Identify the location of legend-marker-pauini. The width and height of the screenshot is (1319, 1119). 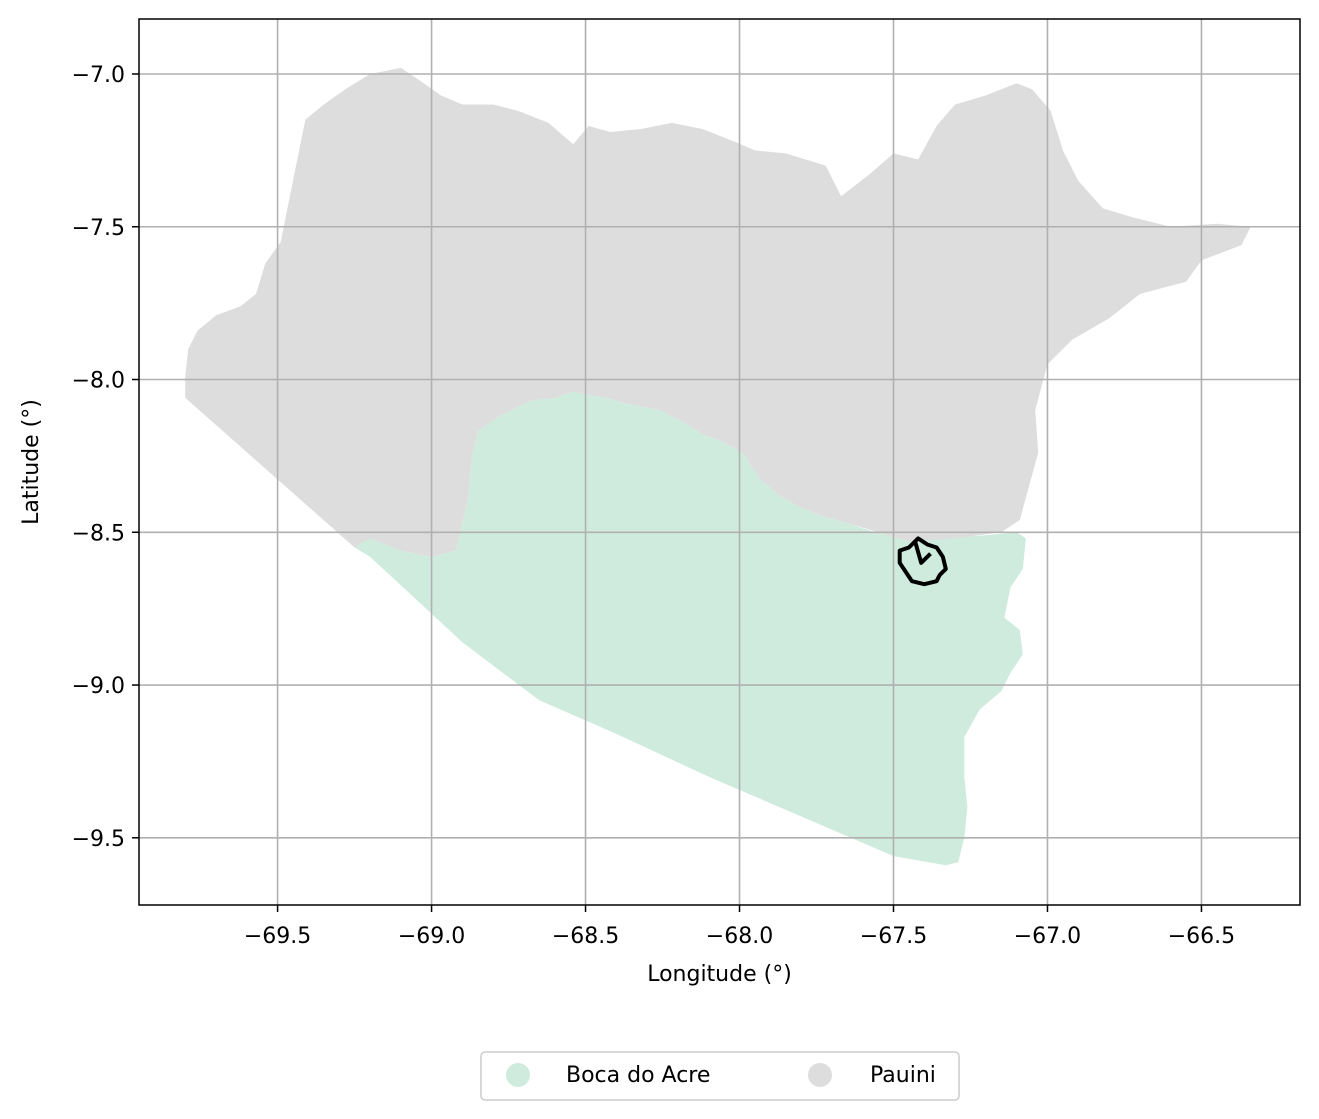
(820, 1075).